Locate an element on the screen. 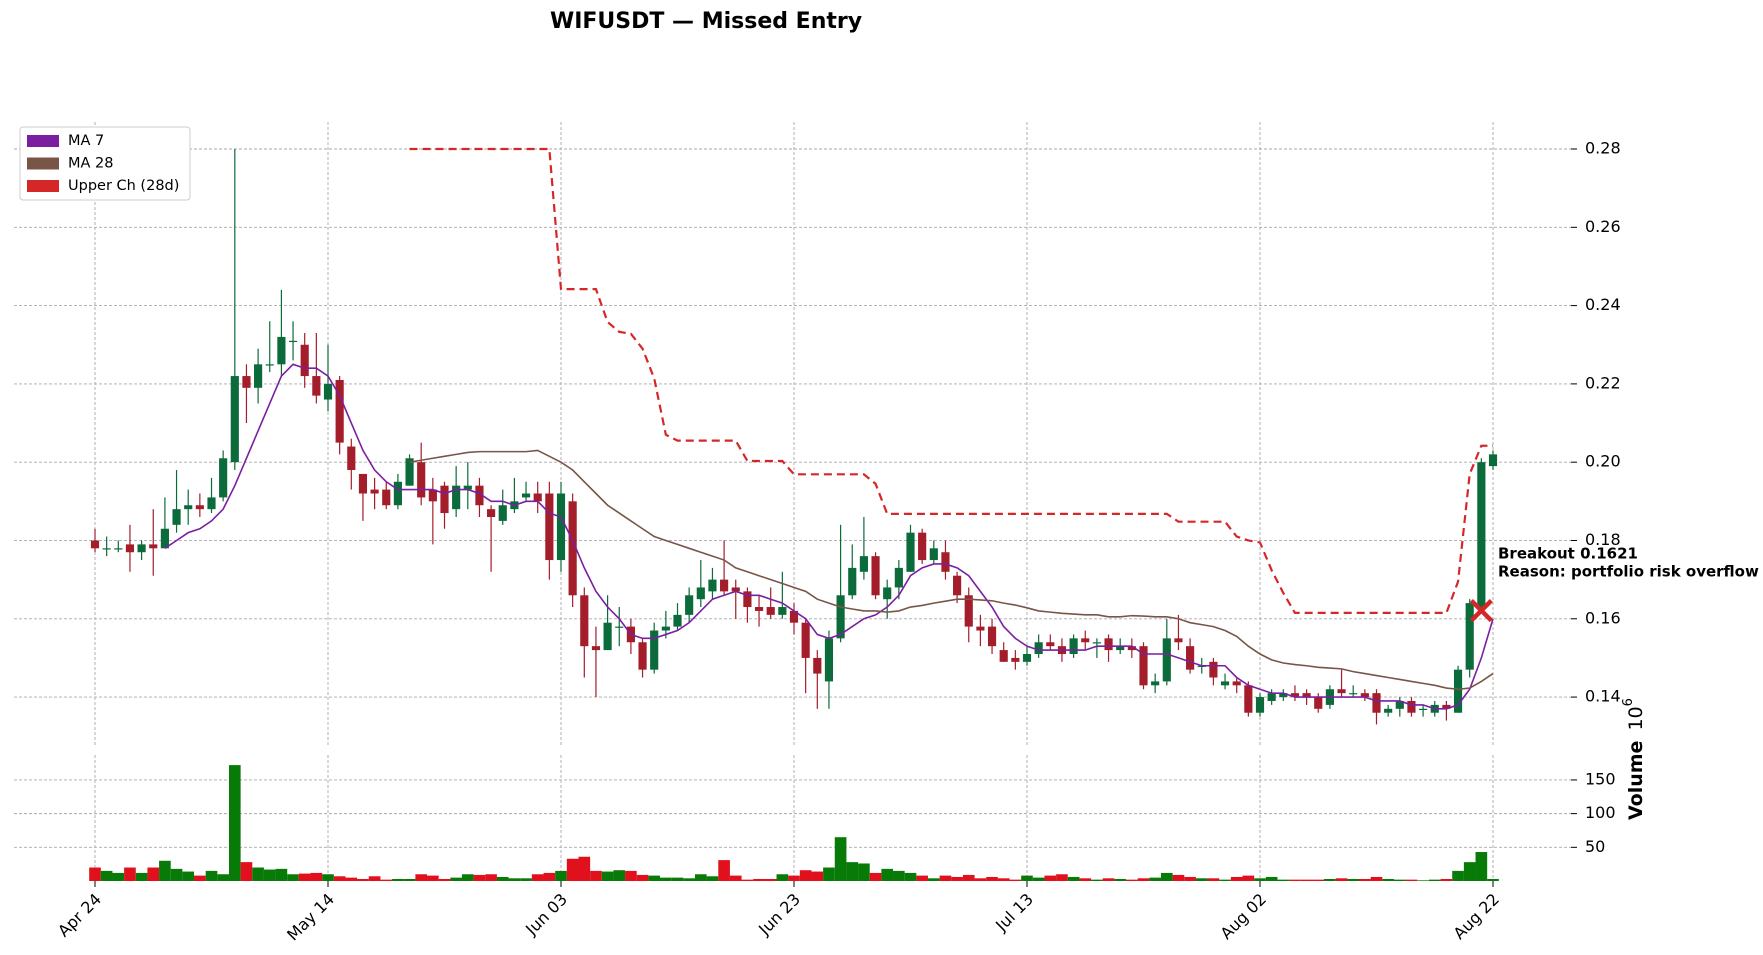 Image resolution: width=1763 pixels, height=955 pixels. volume-scale-exponent: 6 is located at coordinates (1628, 702).